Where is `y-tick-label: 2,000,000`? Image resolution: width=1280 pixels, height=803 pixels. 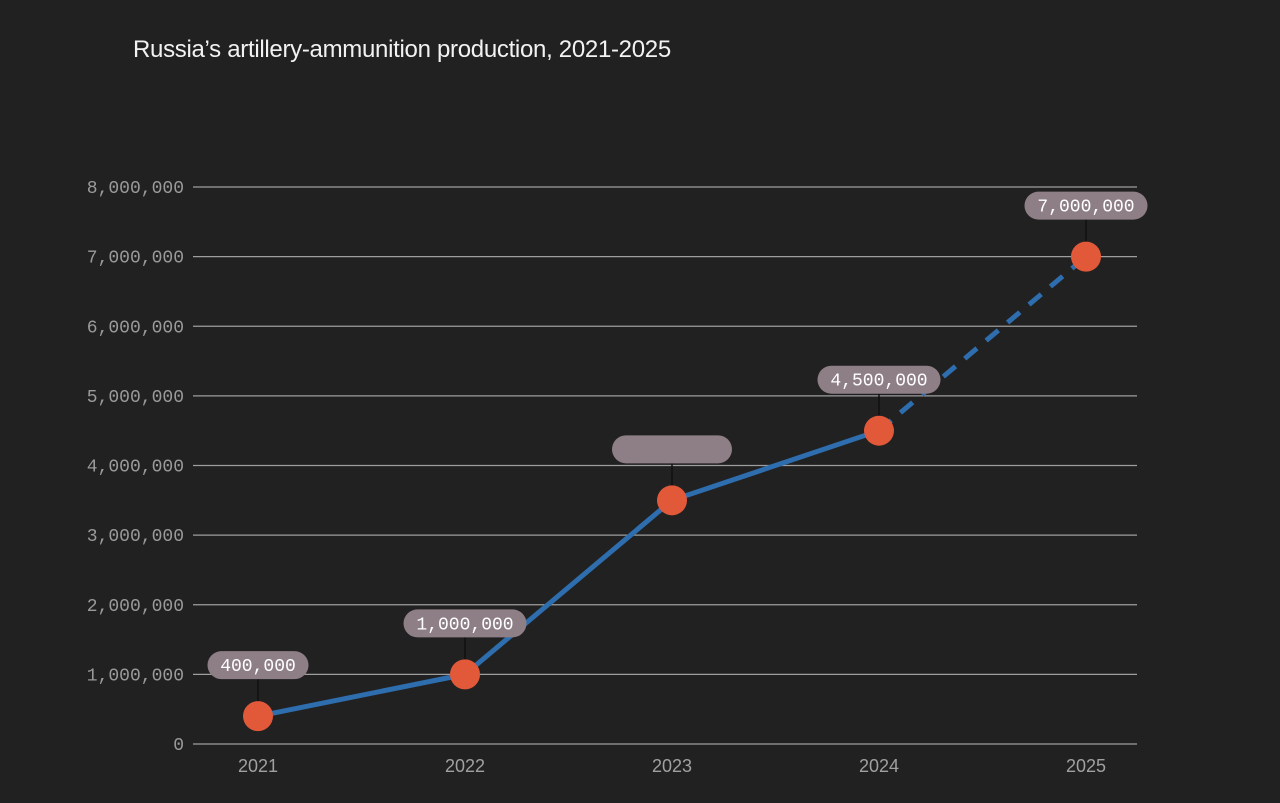 y-tick-label: 2,000,000 is located at coordinates (135, 607).